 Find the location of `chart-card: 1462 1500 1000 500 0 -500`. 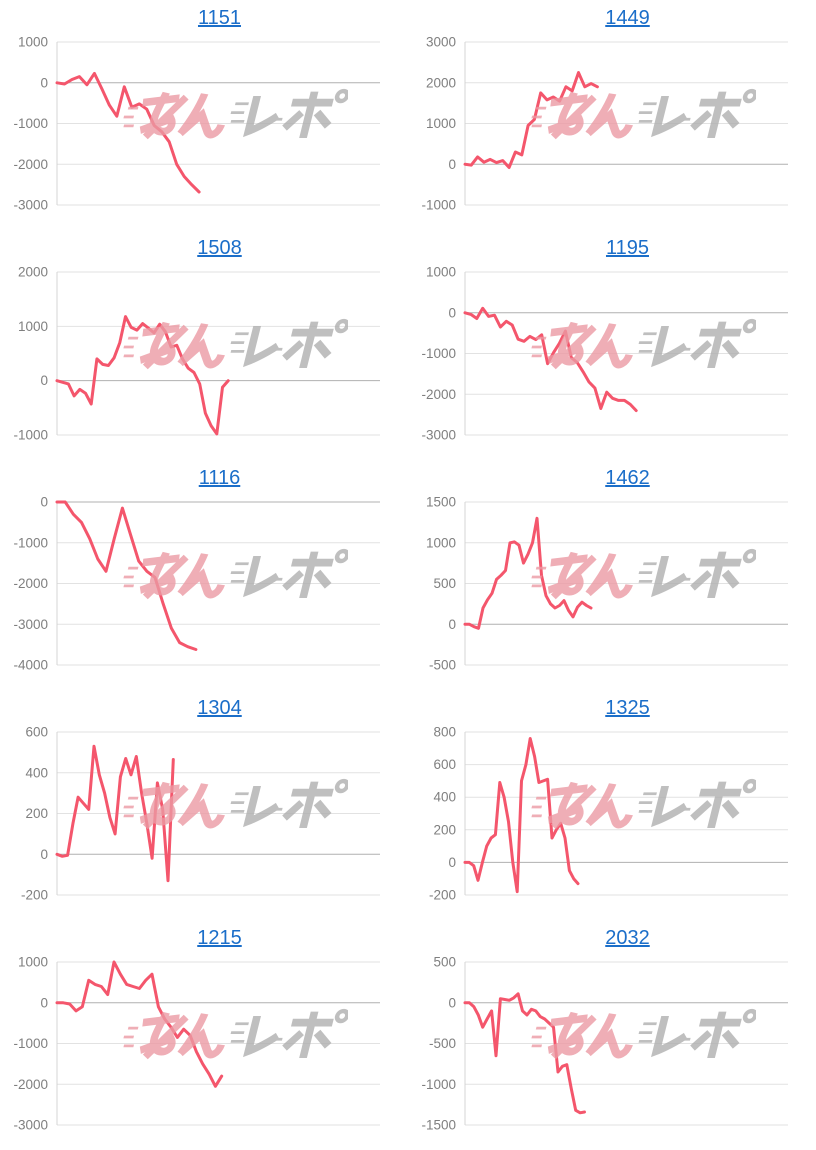

chart-card: 1462 1500 1000 500 0 -500 is located at coordinates (612, 575).